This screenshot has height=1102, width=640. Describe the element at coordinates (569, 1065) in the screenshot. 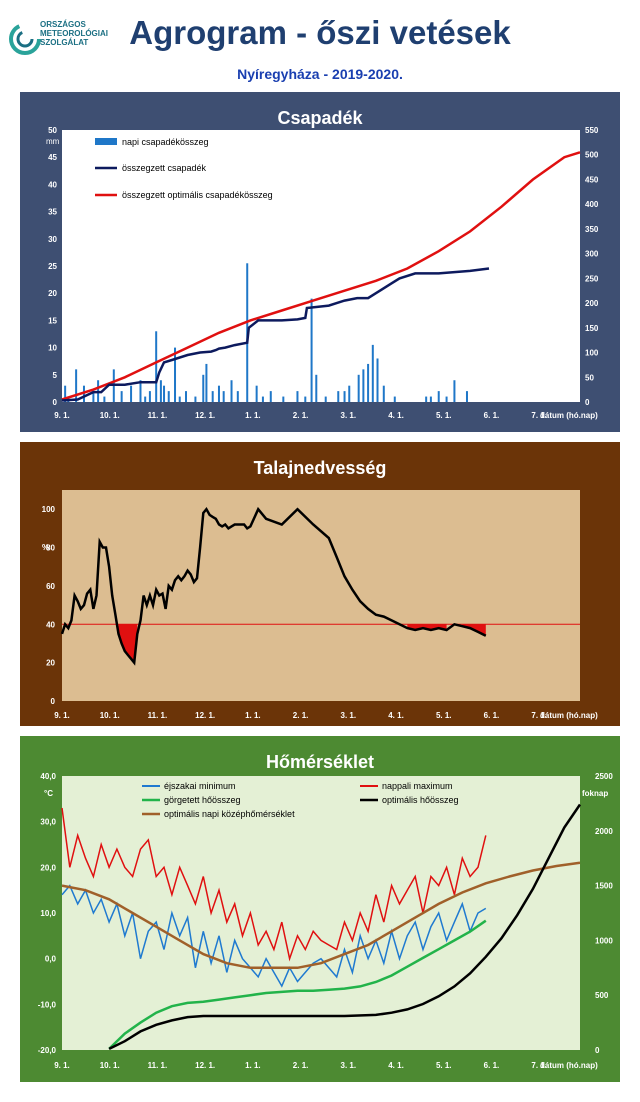

I see `temperature-x-unit: dátum (hó.nap)` at that location.